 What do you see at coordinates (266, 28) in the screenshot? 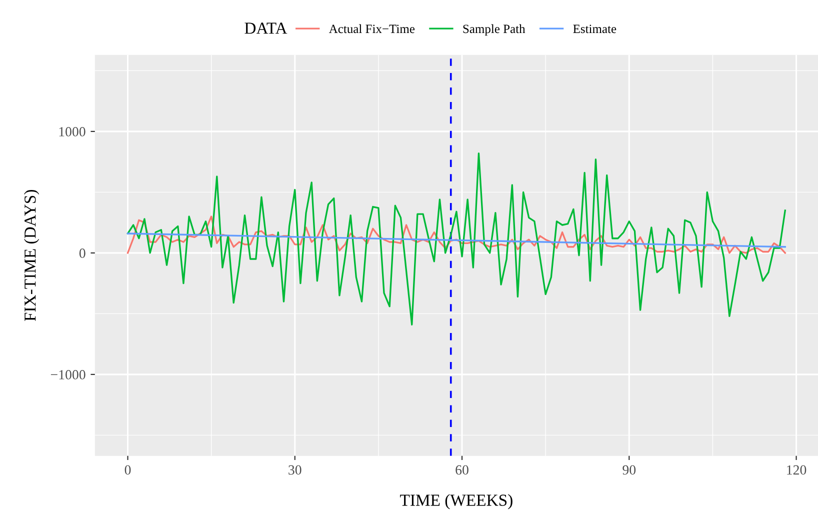
I see `legend-title: DATA` at bounding box center [266, 28].